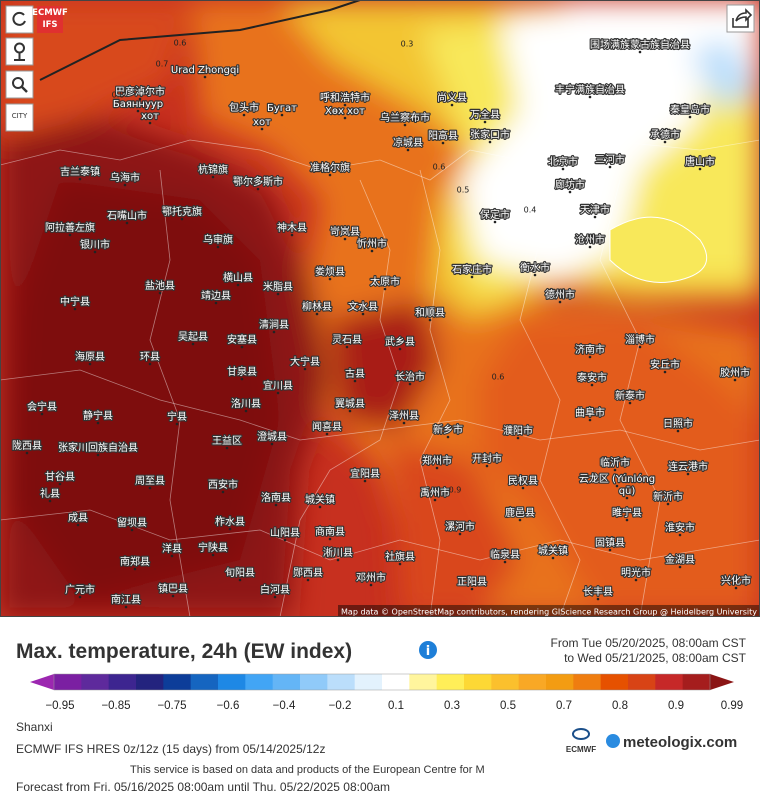 The height and width of the screenshot is (798, 760). I want to click on city-label: 连云港市, so click(688, 466).